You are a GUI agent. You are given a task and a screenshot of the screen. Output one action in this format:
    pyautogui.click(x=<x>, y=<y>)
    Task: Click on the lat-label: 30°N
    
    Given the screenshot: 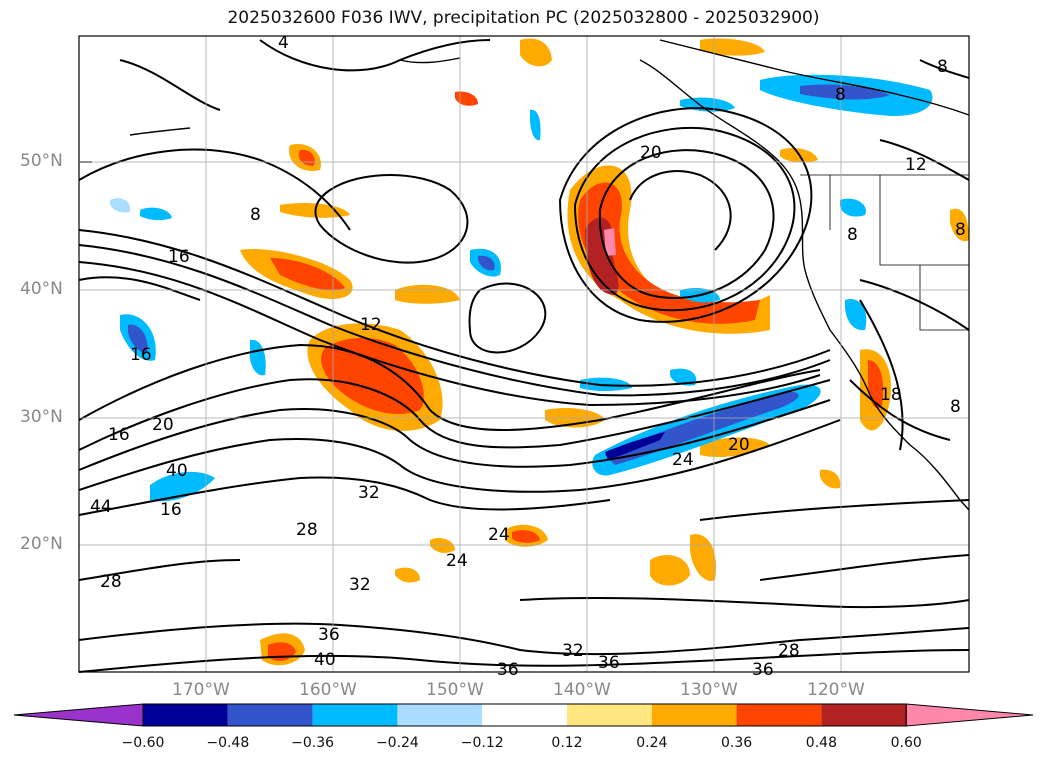 What is the action you would take?
    pyautogui.click(x=41, y=417)
    